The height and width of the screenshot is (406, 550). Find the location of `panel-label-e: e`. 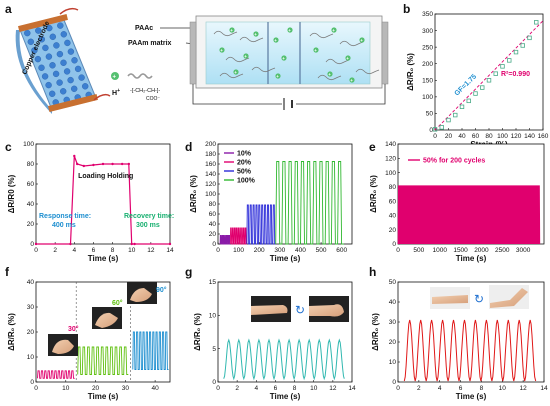

panel-label-e: e is located at coordinates (372, 147).